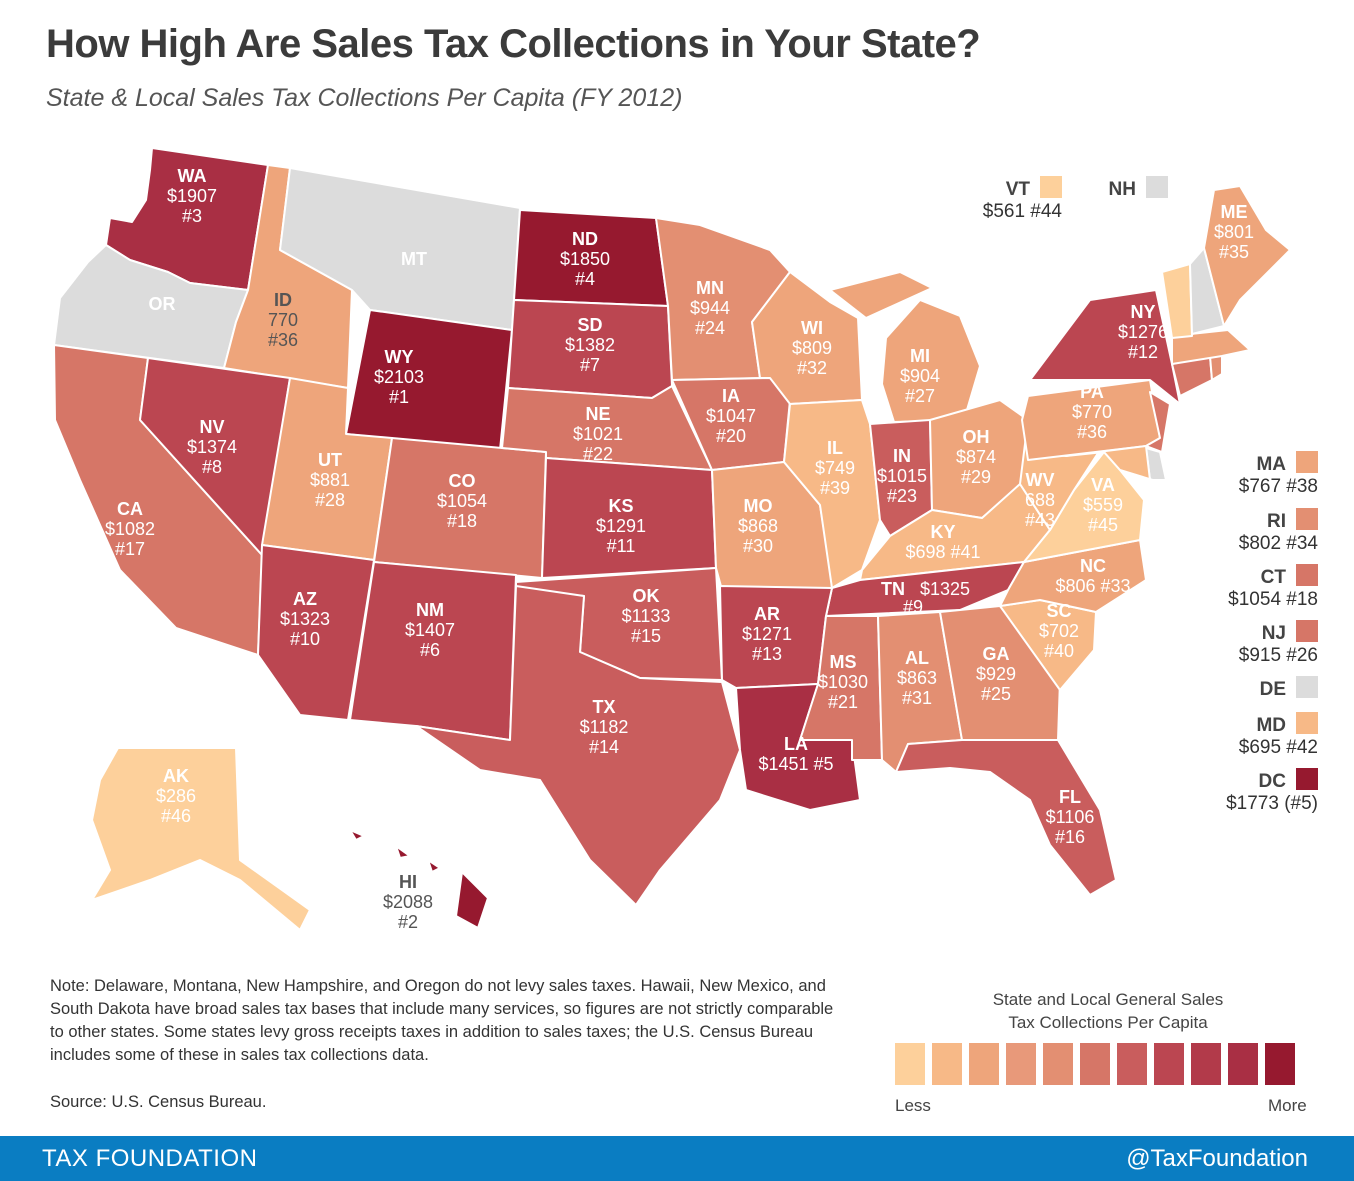  I want to click on state-rank-UT: #28, so click(330, 500).